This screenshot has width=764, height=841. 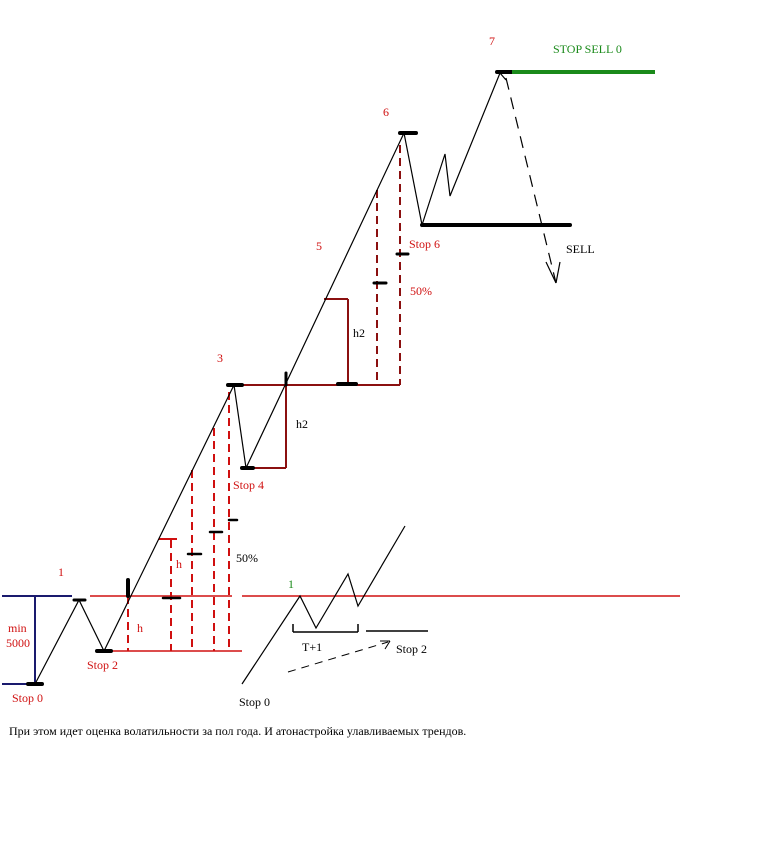 What do you see at coordinates (102, 665) in the screenshot?
I see `stop-2-label: Stop 2` at bounding box center [102, 665].